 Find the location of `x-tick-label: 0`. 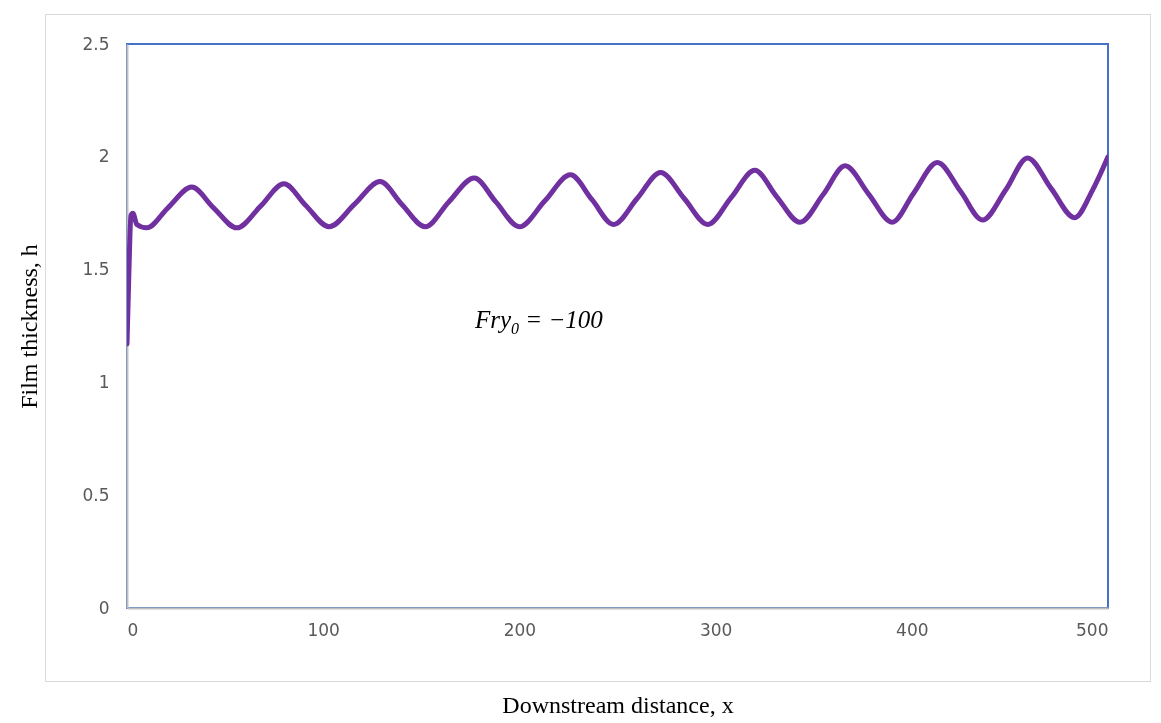

x-tick-label: 0 is located at coordinates (133, 629).